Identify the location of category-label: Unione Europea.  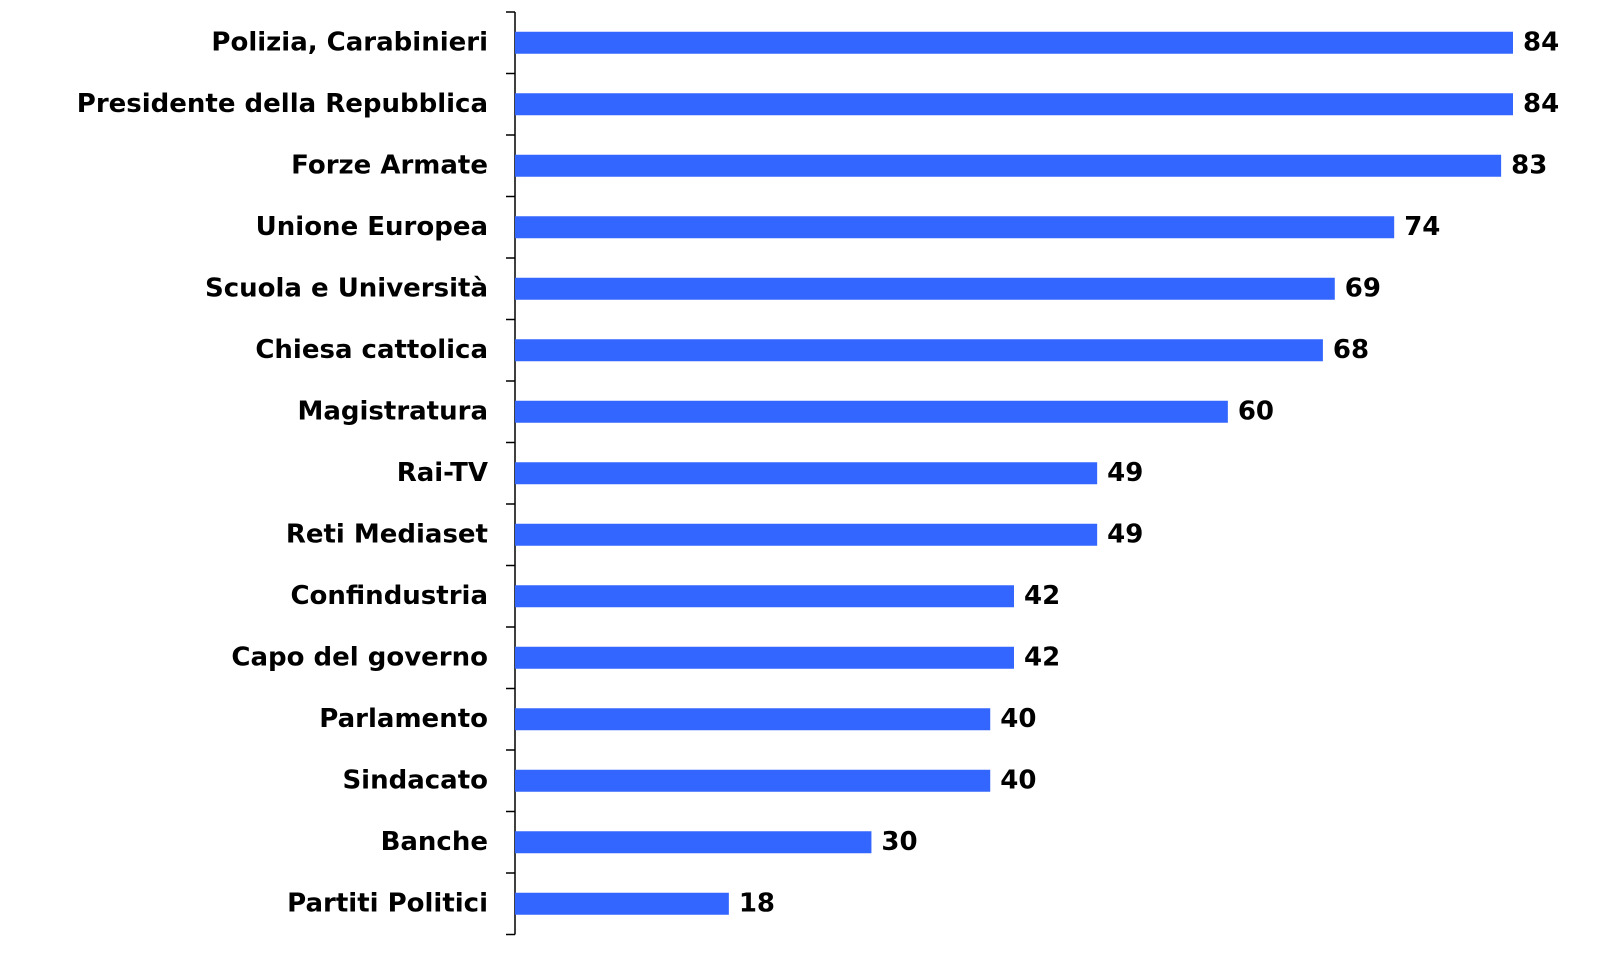
(372, 227).